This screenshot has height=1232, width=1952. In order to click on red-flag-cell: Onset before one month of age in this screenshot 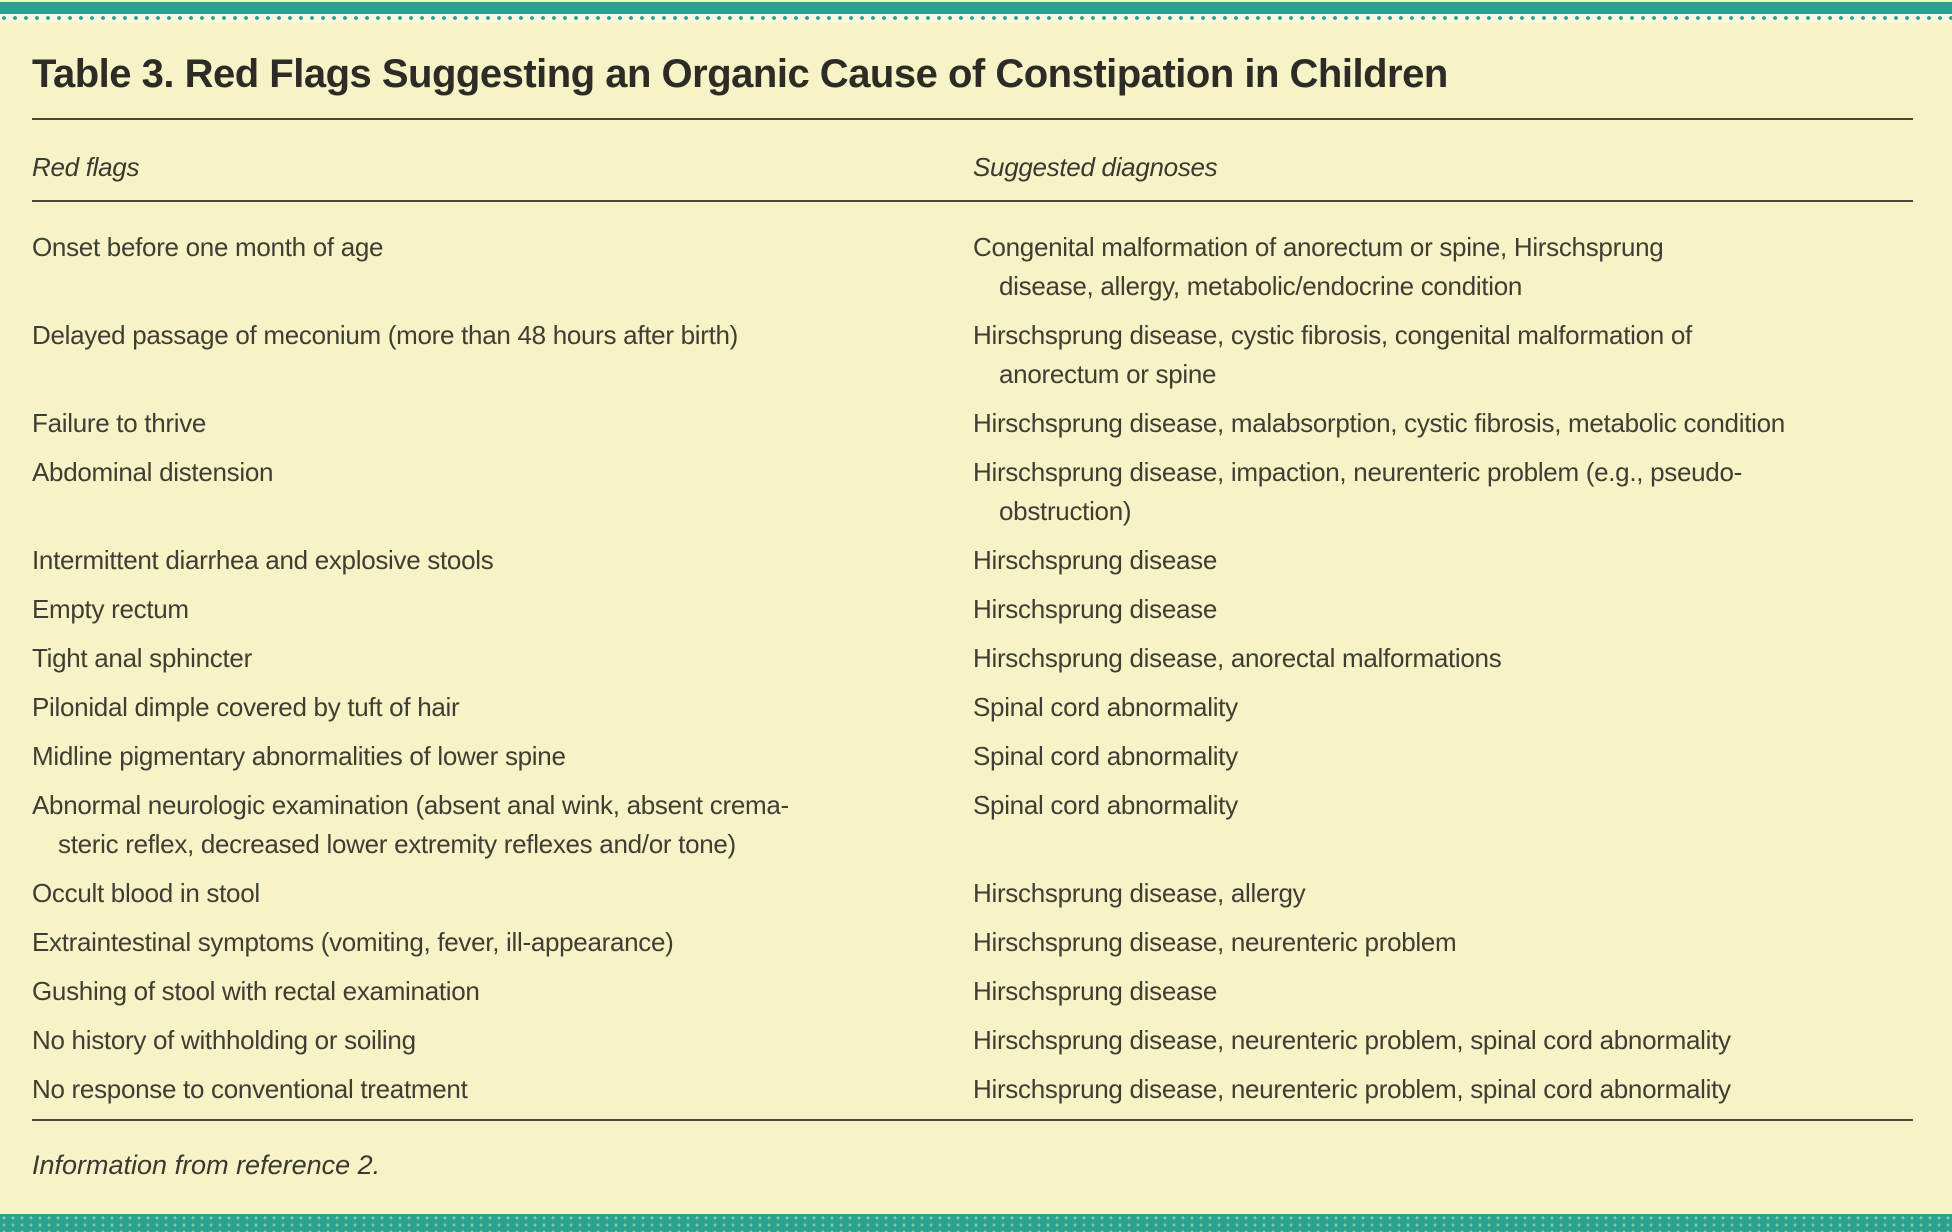, I will do `click(208, 247)`.